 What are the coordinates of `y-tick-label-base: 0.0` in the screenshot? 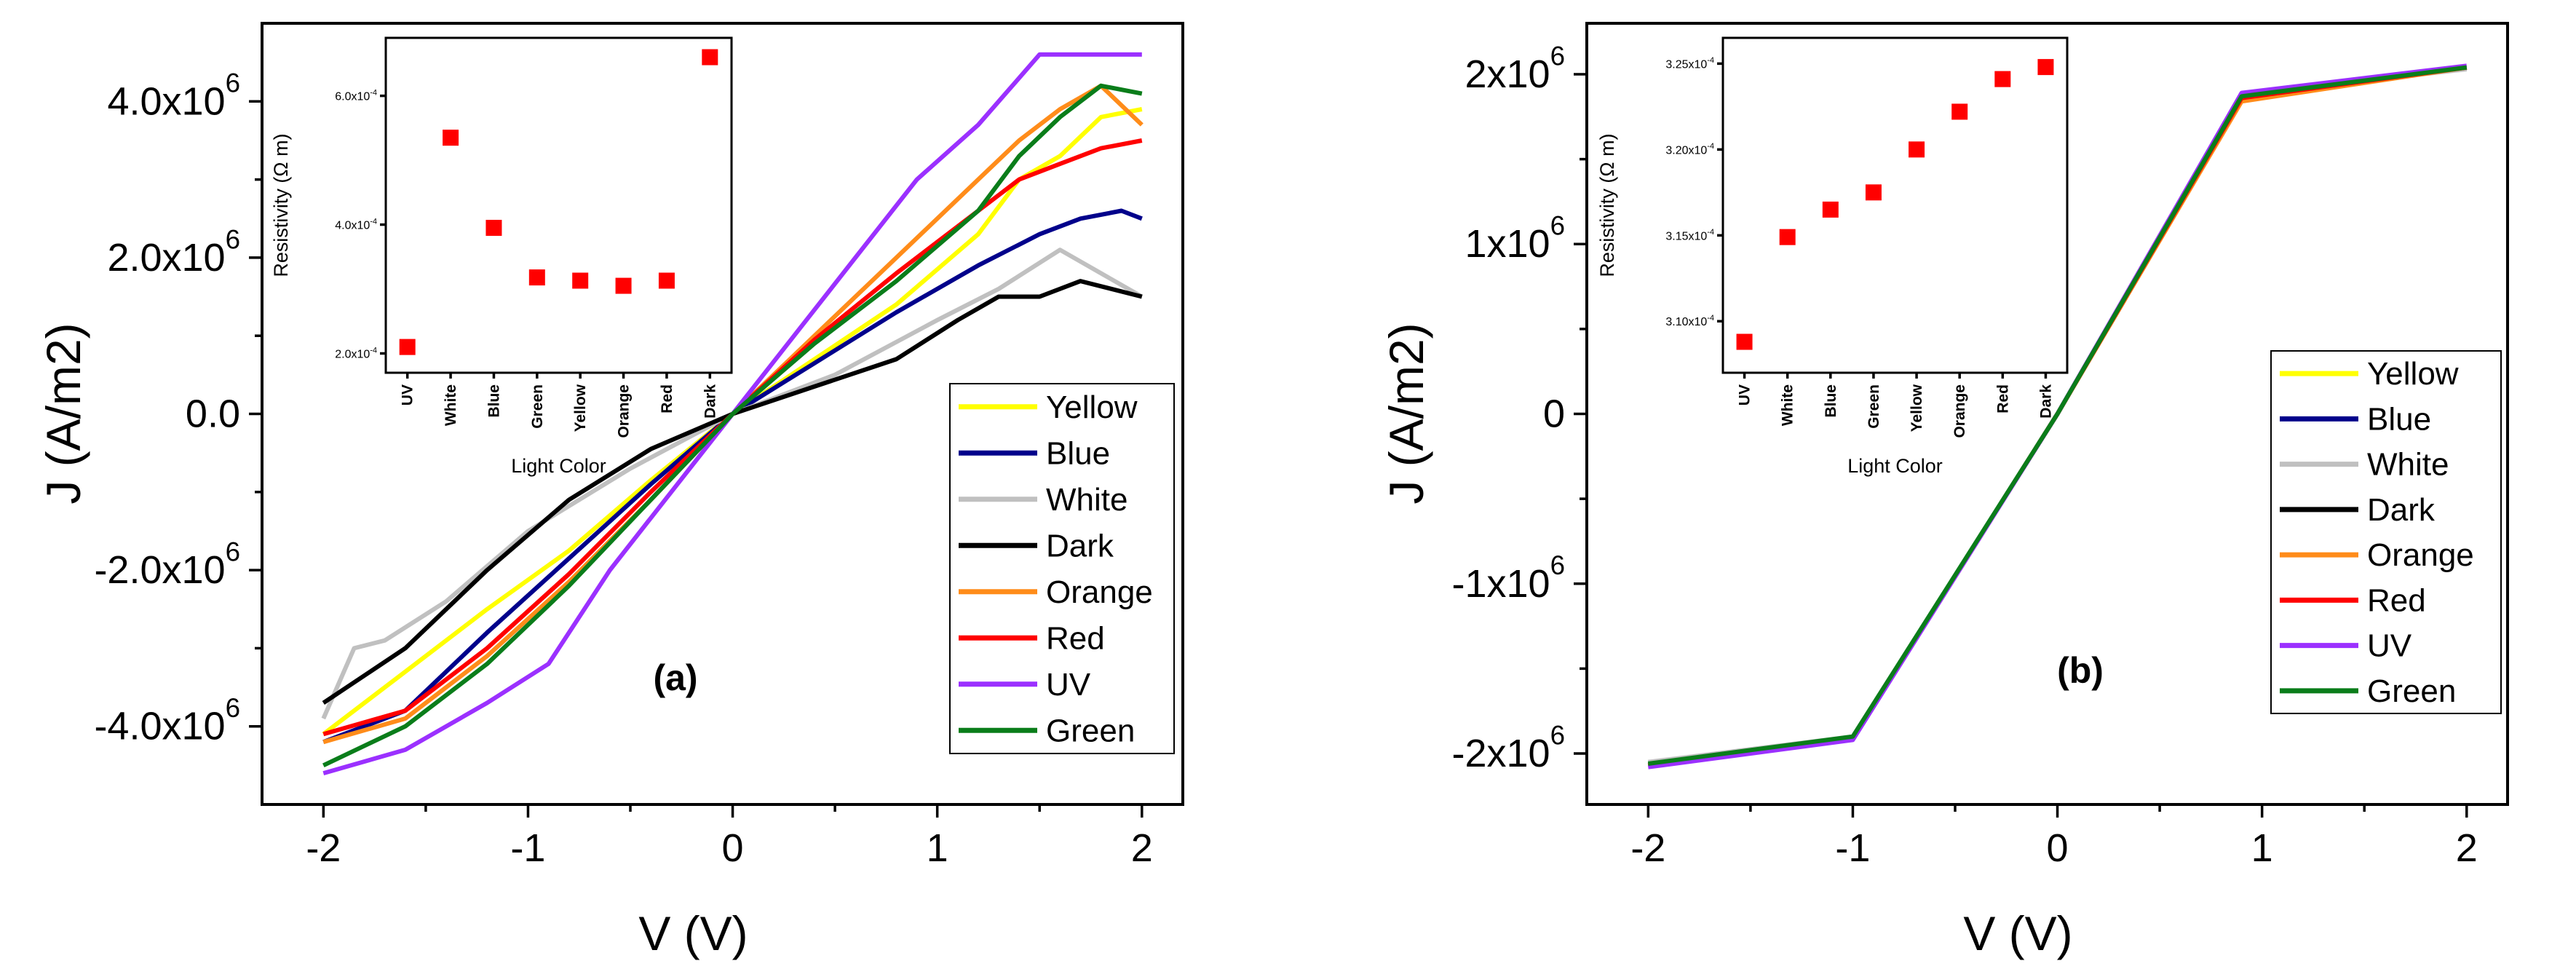 It's located at (213, 414).